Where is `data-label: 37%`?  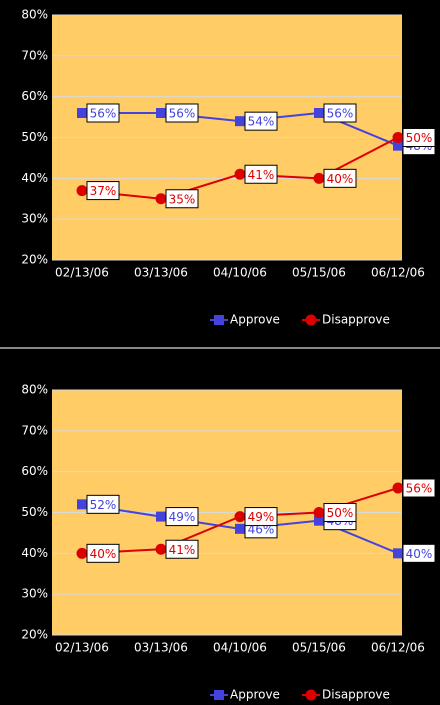
data-label: 37% is located at coordinates (103, 191).